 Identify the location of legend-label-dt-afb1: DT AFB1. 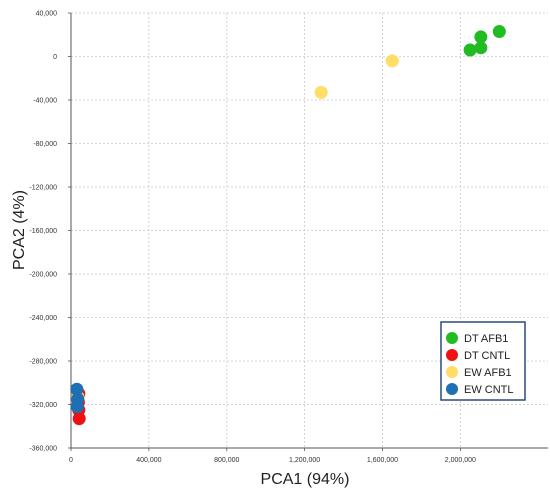
(486, 339).